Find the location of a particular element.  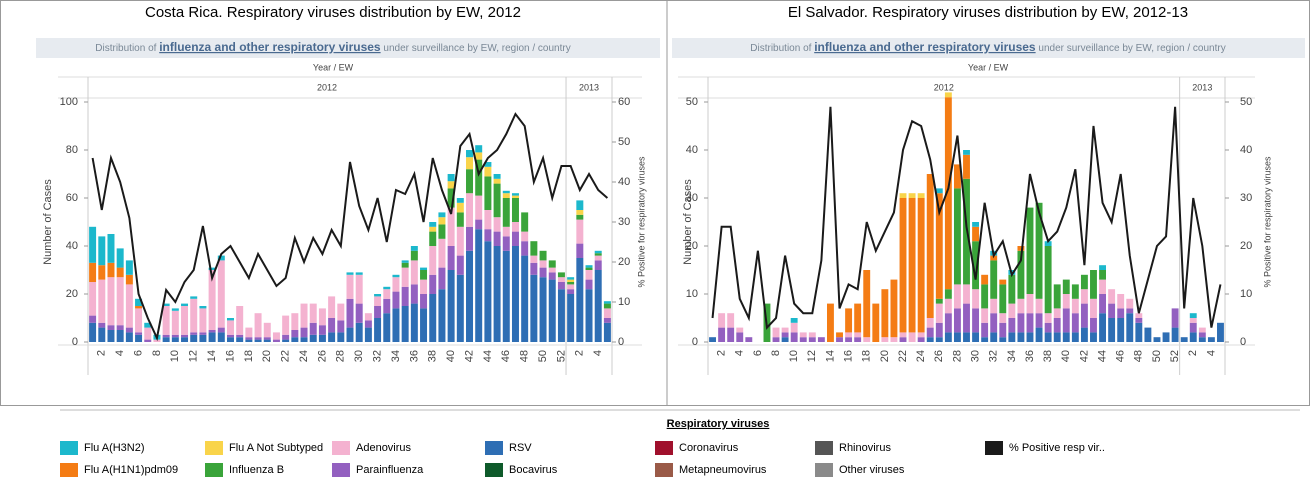

x-tick-label: 28 is located at coordinates (957, 356).